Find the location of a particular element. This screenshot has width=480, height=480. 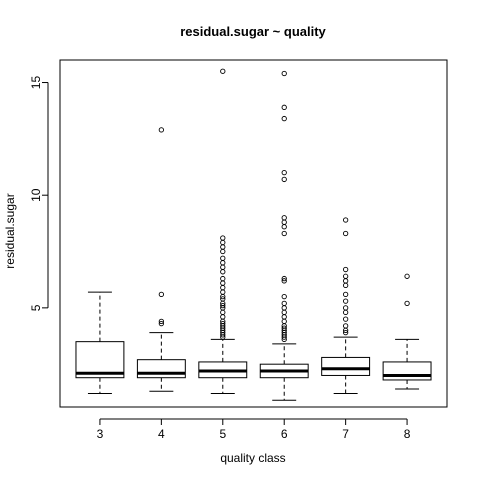

chart-title: residual.sugar ~ quality is located at coordinates (253, 31).